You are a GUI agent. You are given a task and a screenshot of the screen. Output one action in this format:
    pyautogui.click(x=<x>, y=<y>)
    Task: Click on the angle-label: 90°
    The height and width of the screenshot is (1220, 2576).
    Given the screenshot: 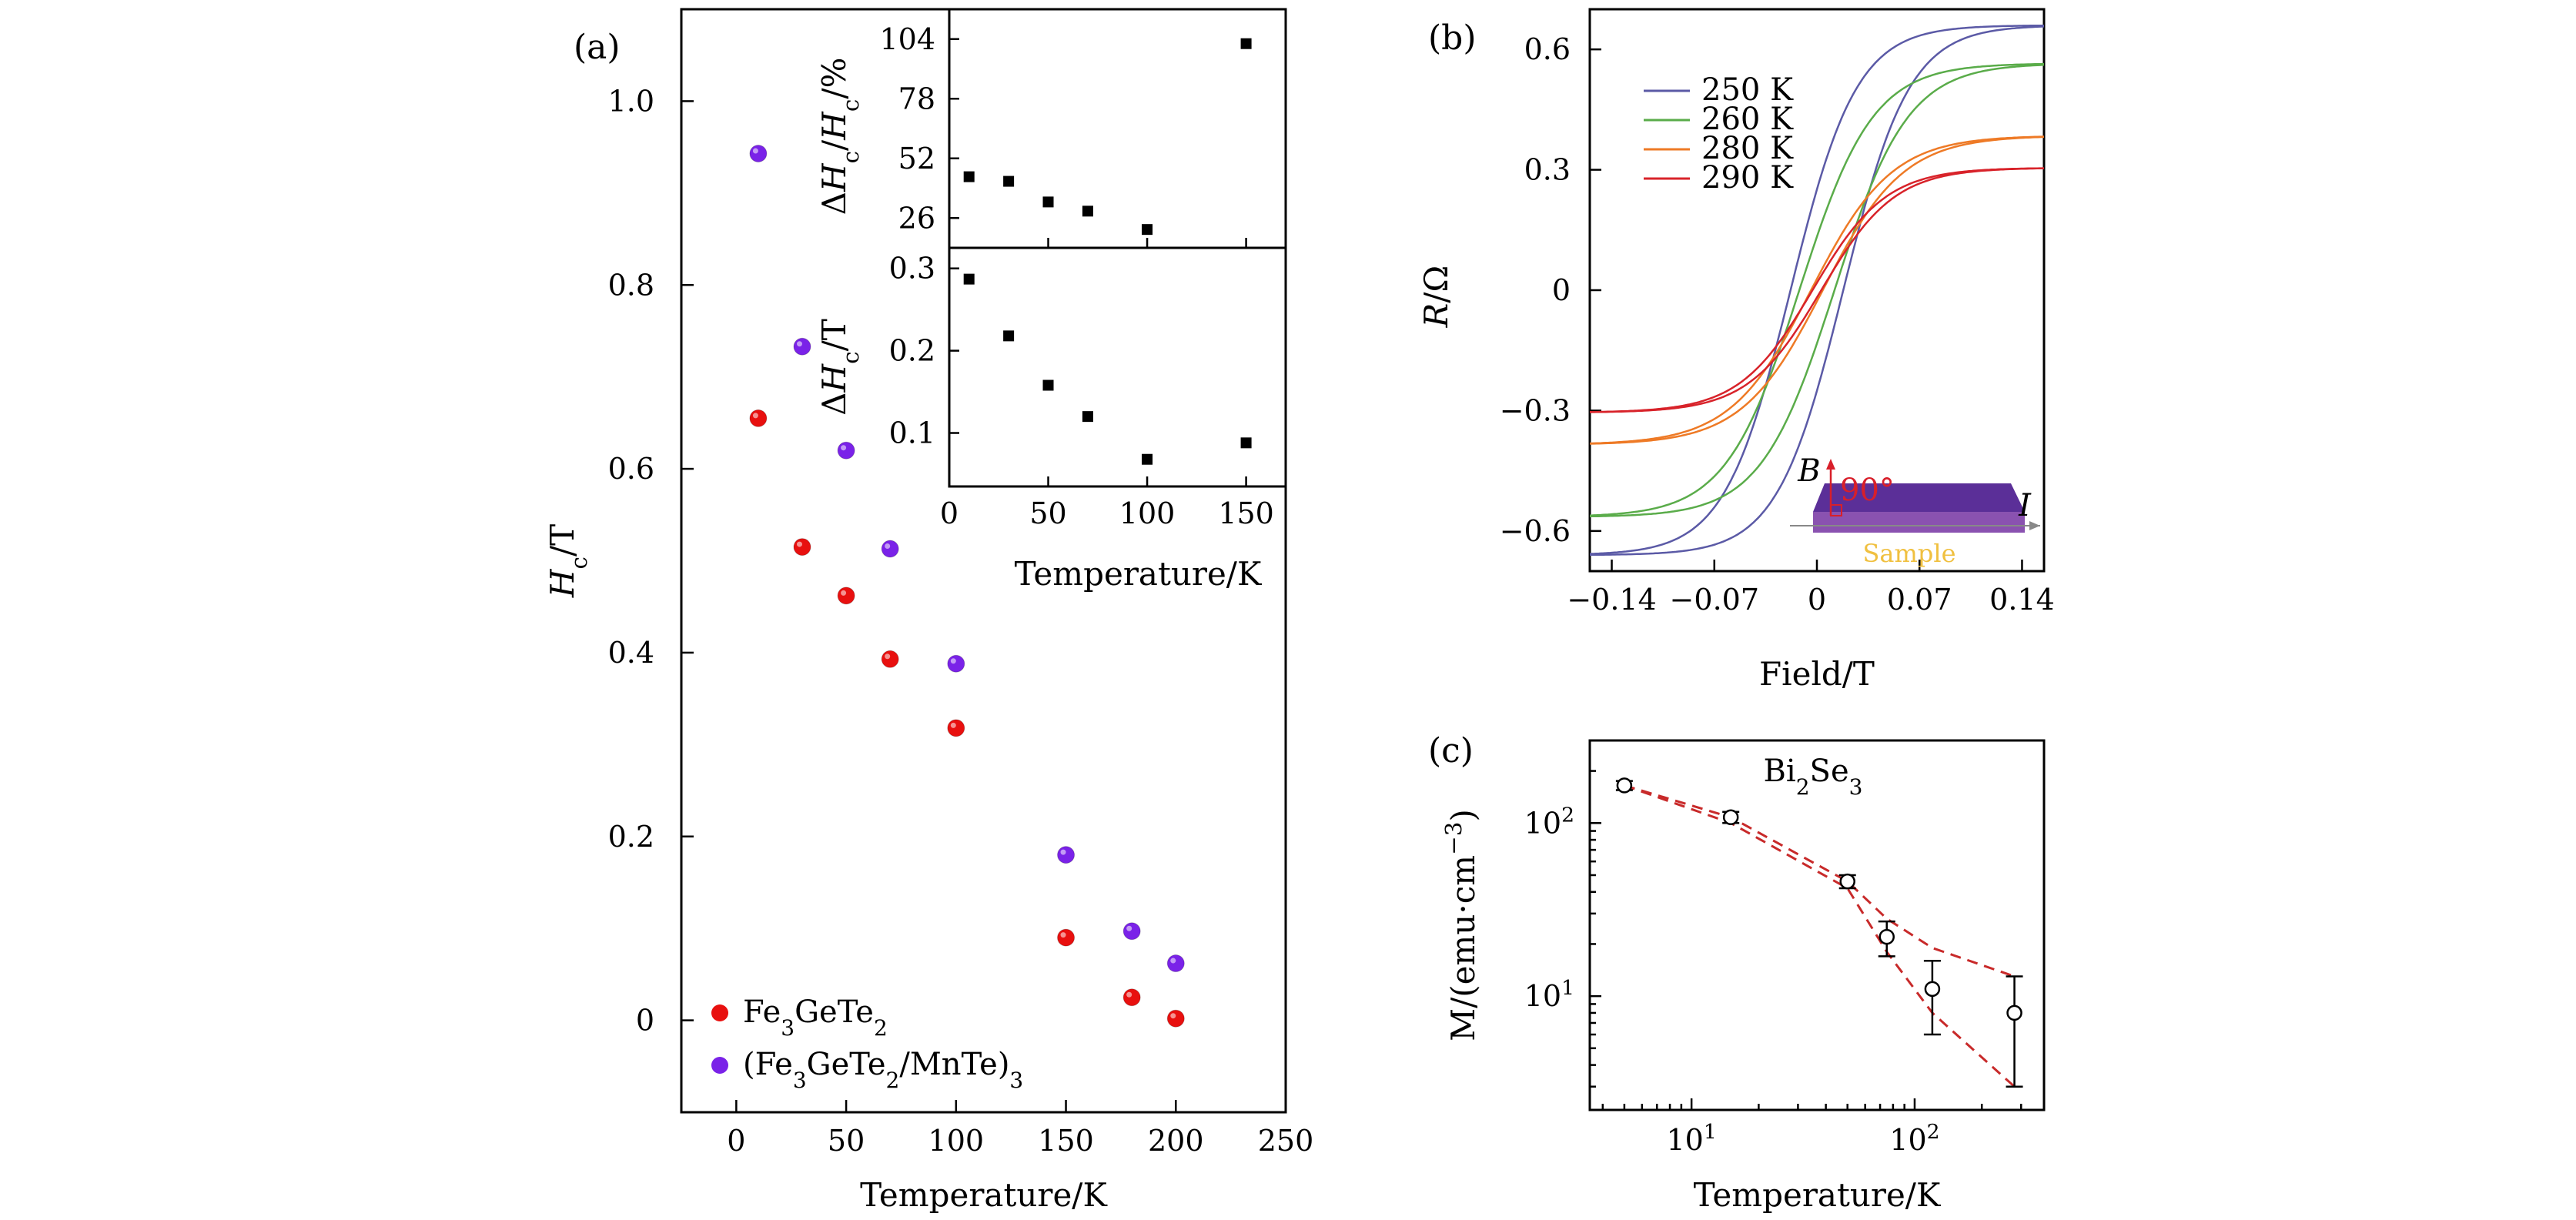 What is the action you would take?
    pyautogui.click(x=1868, y=490)
    